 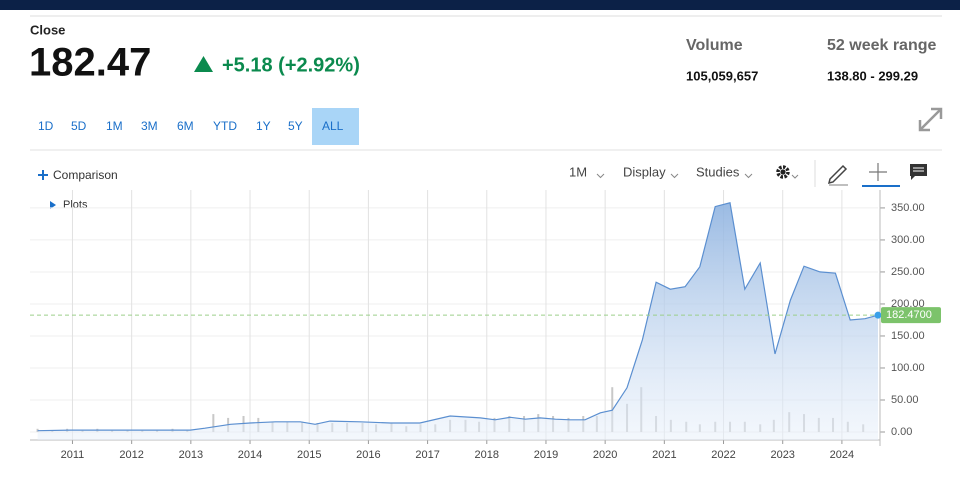 I want to click on range-button: 6M, so click(x=185, y=126).